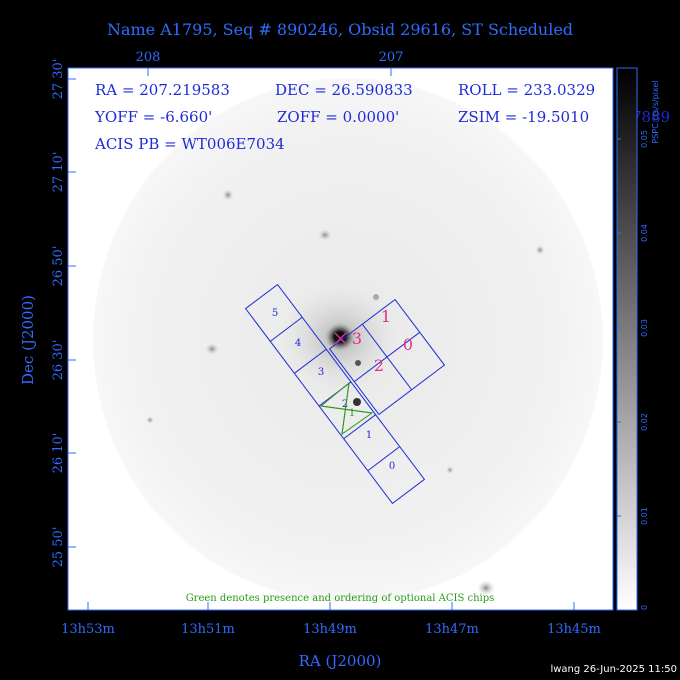 The height and width of the screenshot is (680, 680). What do you see at coordinates (345, 404) in the screenshot?
I see `chip-label-s2: 2` at bounding box center [345, 404].